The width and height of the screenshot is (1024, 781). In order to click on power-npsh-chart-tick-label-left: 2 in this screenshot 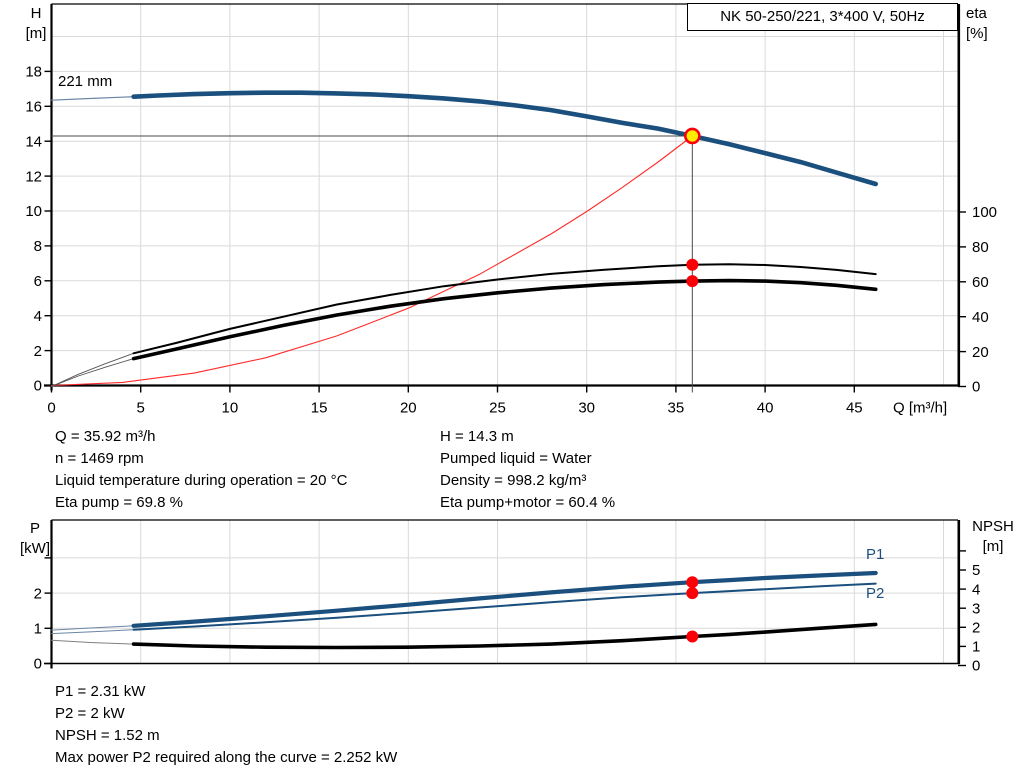, I will do `click(38, 593)`.